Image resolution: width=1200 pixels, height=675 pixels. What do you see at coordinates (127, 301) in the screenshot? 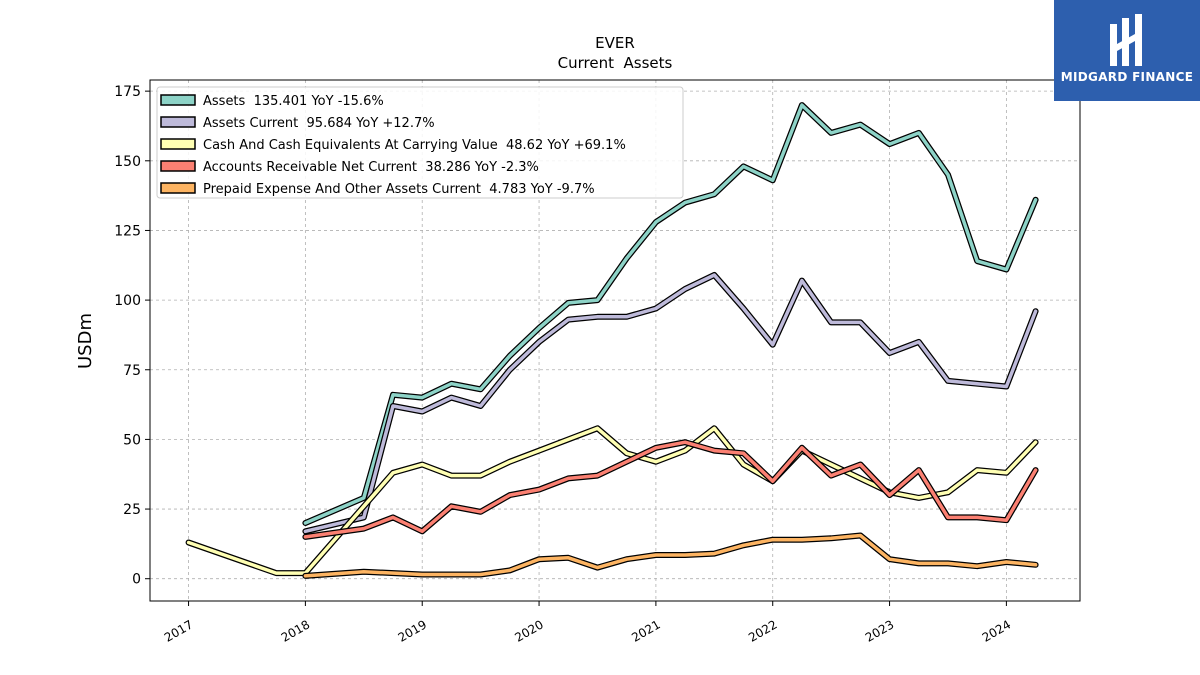
I see `y-tick-label: 100` at bounding box center [127, 301].